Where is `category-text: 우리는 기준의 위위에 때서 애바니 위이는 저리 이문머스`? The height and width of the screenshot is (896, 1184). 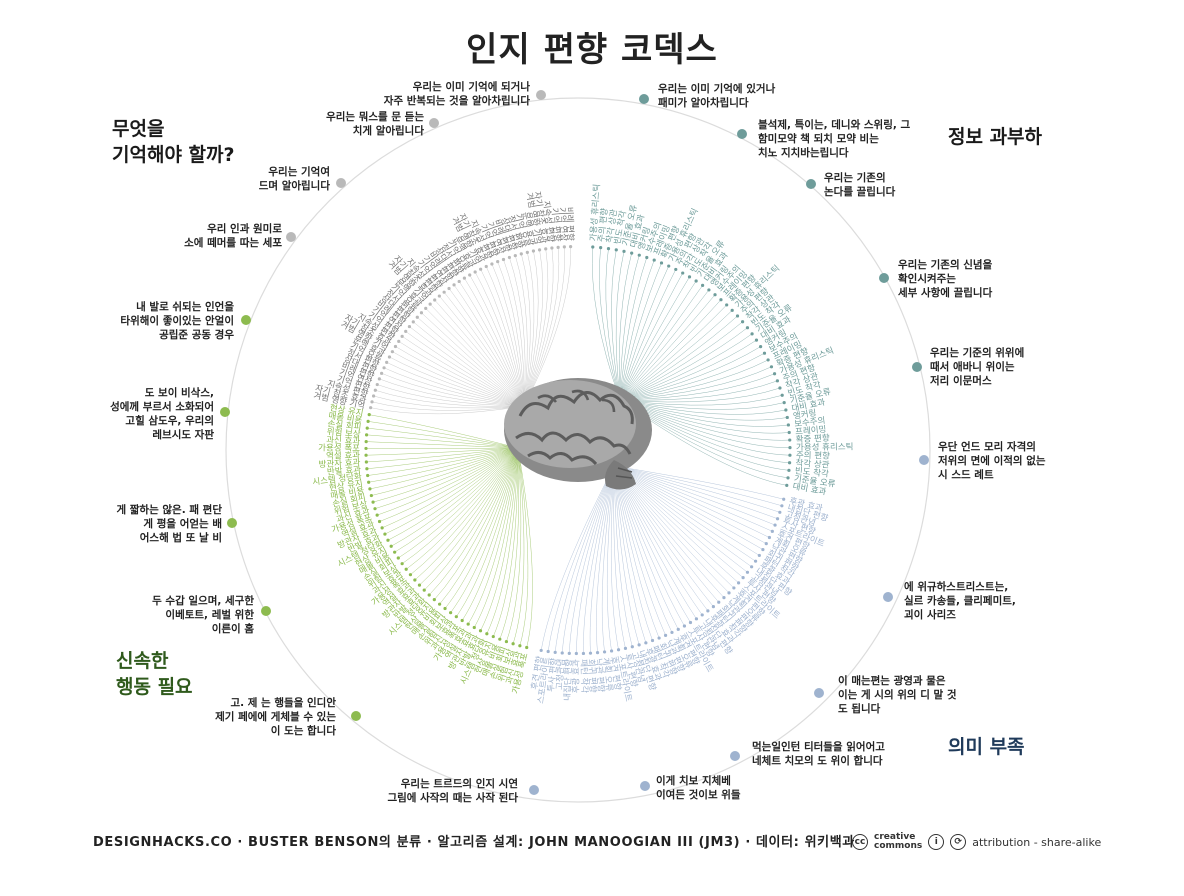
category-text: 우리는 기준의 위위에 때서 애바니 위이는 저리 이문머스 is located at coordinates (977, 367).